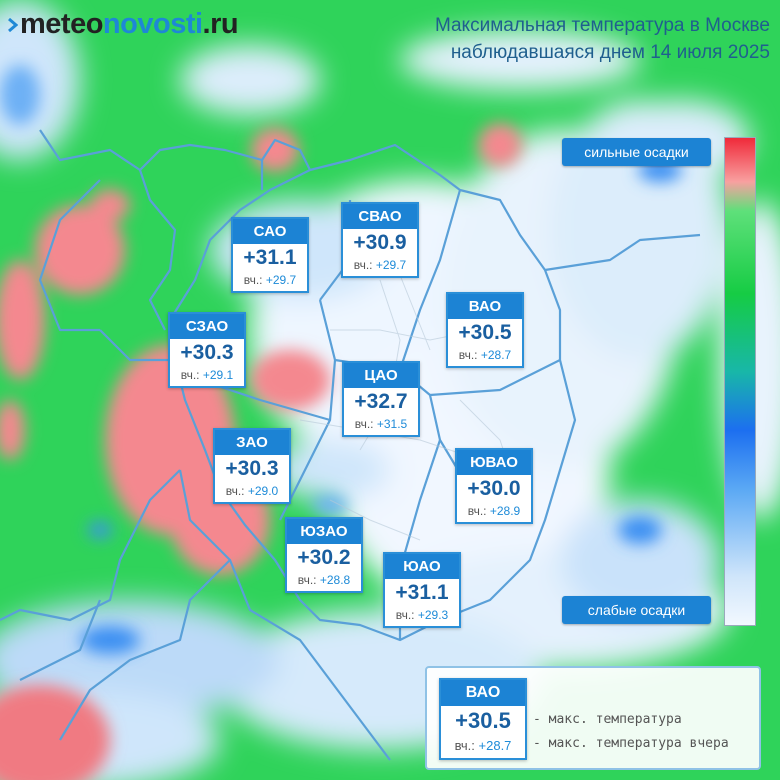 The image size is (780, 780). What do you see at coordinates (263, 491) in the screenshot?
I see `yesterday-value: +29.0` at bounding box center [263, 491].